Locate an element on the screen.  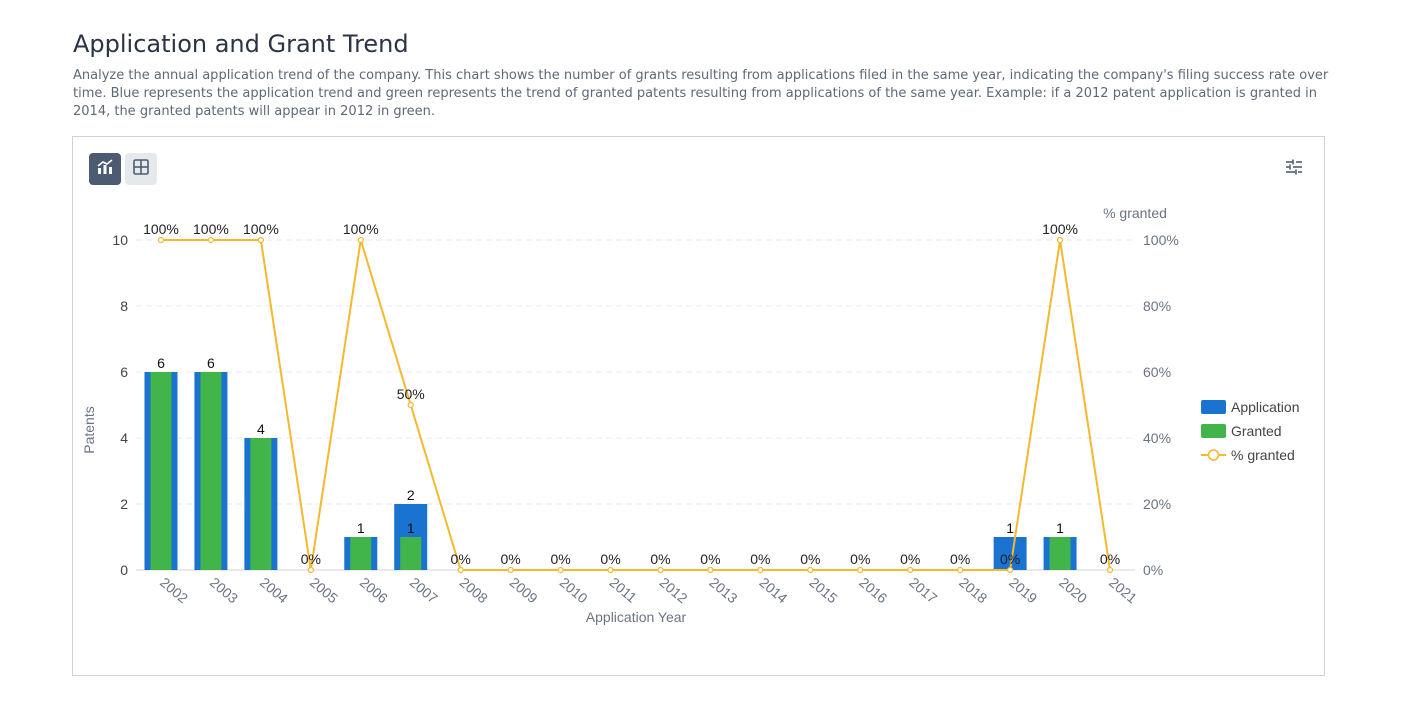
application-value-label: 2 is located at coordinates (411, 495).